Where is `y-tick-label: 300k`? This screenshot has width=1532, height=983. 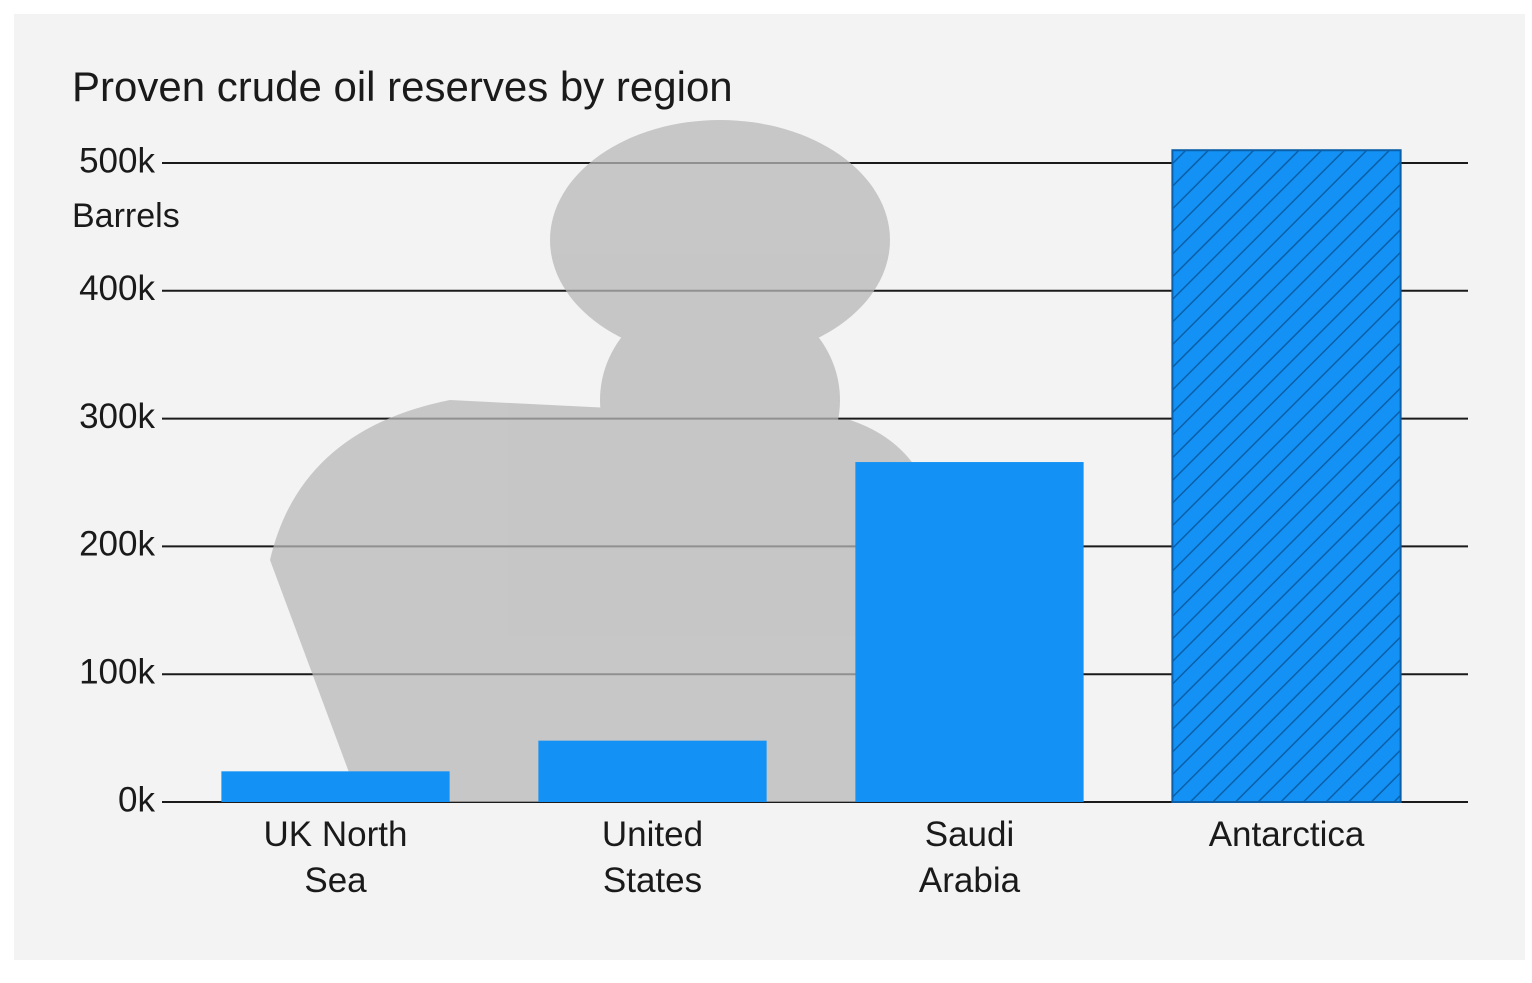
y-tick-label: 300k is located at coordinates (117, 416).